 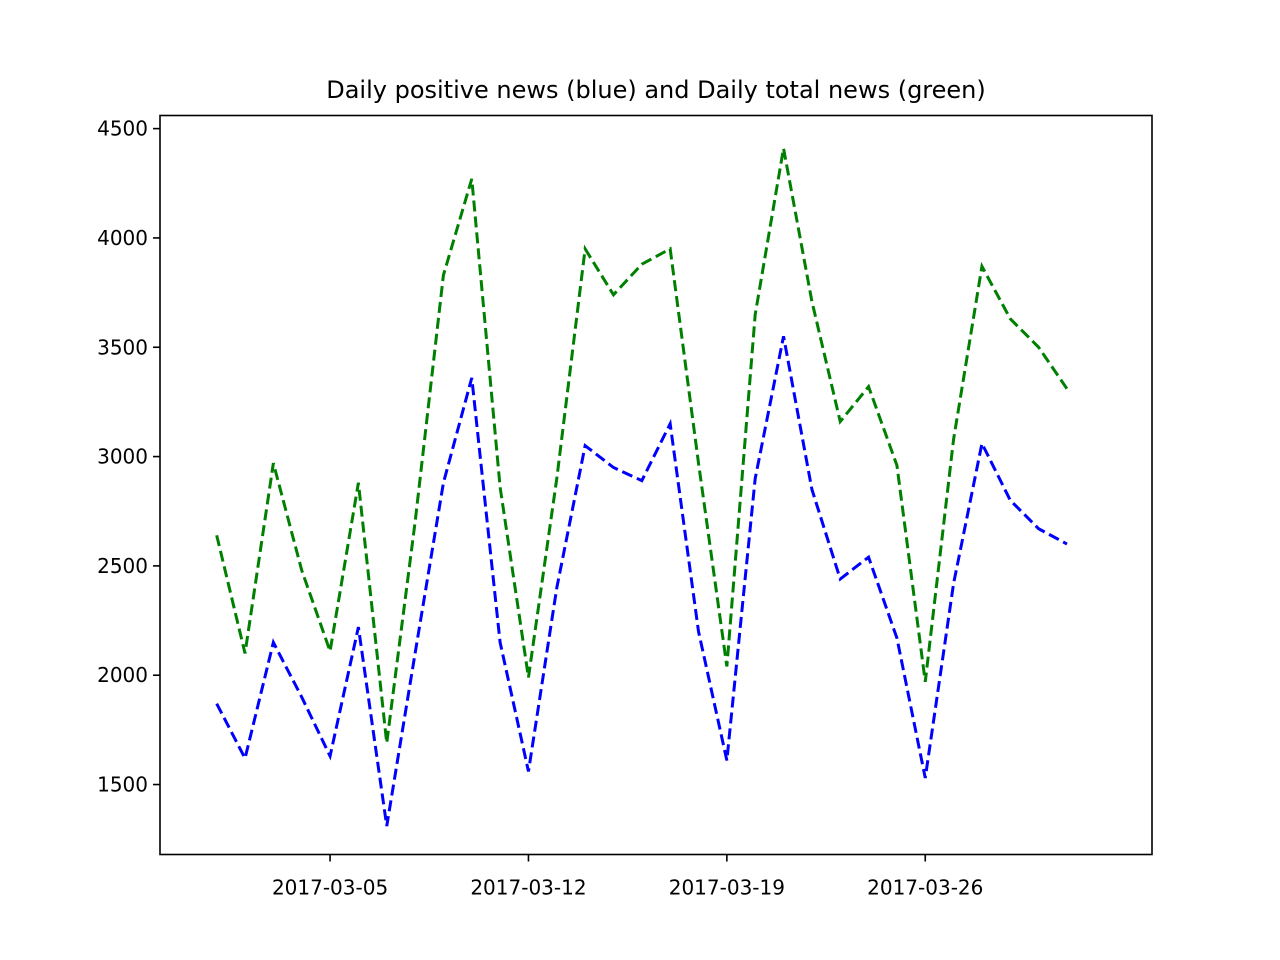 What do you see at coordinates (528, 888) in the screenshot?
I see `x-tick-label: 2017-03-12` at bounding box center [528, 888].